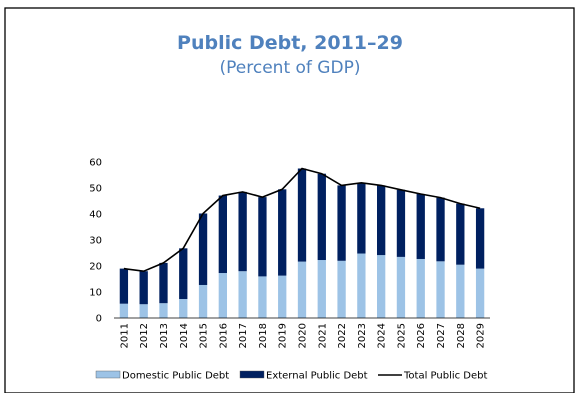 This screenshot has width=580, height=393. I want to click on x-tick-label: 2019, so click(283, 335).